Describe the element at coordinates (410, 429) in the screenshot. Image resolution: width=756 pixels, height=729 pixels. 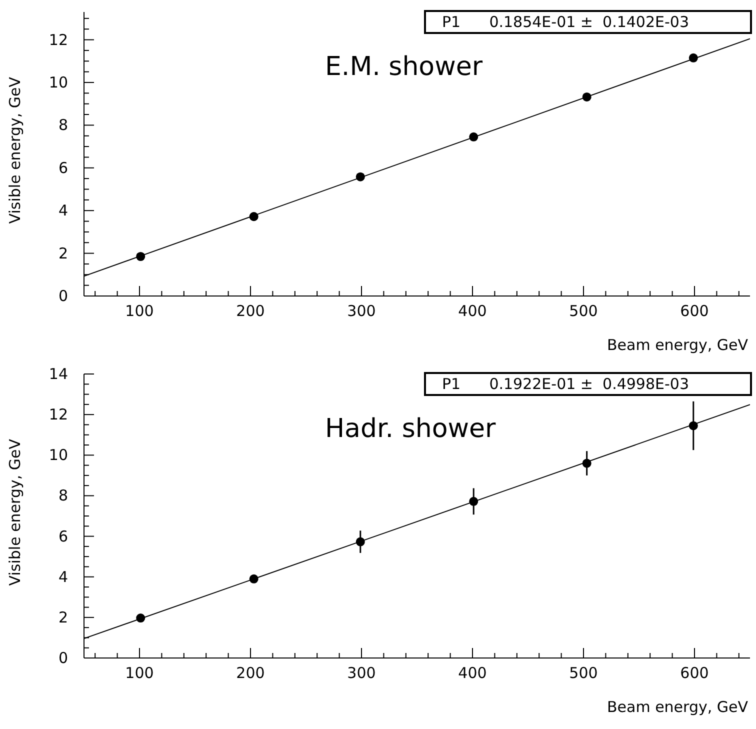
I see `annotation: Hadr. shower` at that location.